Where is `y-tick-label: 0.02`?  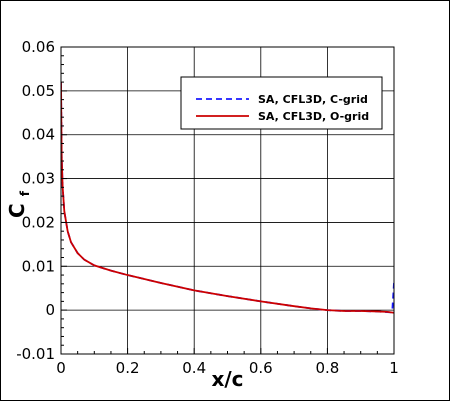
y-tick-label: 0.02 is located at coordinates (38, 222).